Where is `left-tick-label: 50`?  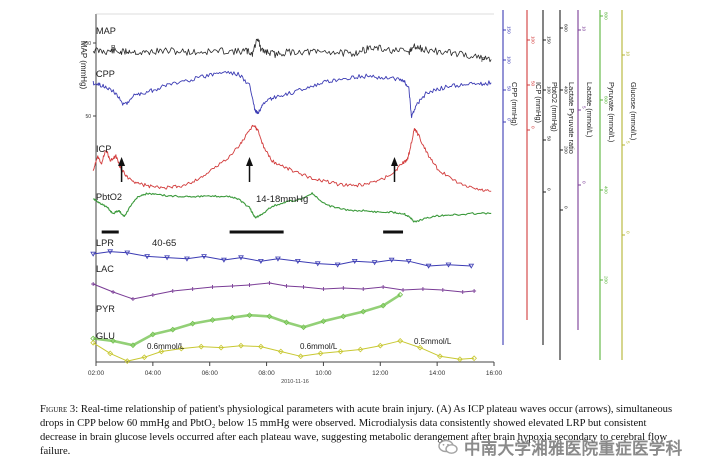 left-tick-label: 50 is located at coordinates (88, 117).